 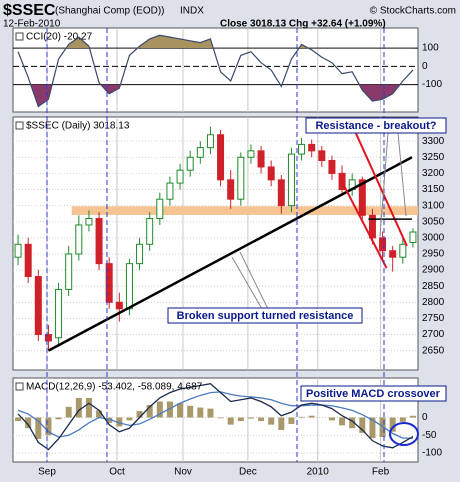 I want to click on y-tick-label: 3150, so click(x=433, y=189).